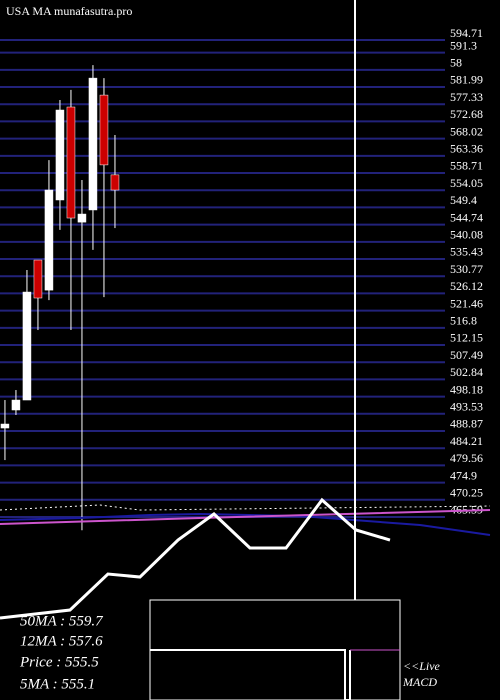 This screenshot has height=700, width=500. Describe the element at coordinates (466, 303) in the screenshot. I see `y-tick-label: 521.46` at that location.